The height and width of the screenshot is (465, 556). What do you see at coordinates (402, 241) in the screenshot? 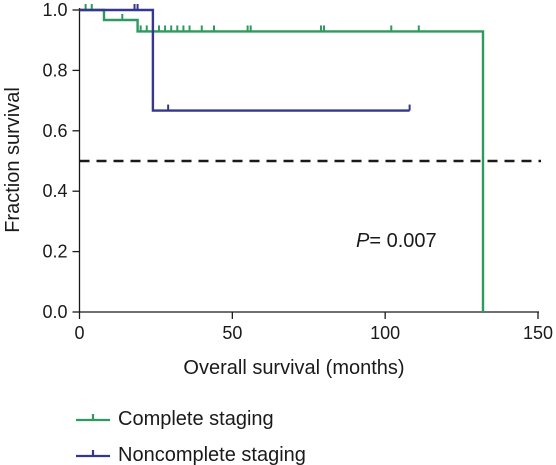
I see `p-value: = 0.007` at bounding box center [402, 241].